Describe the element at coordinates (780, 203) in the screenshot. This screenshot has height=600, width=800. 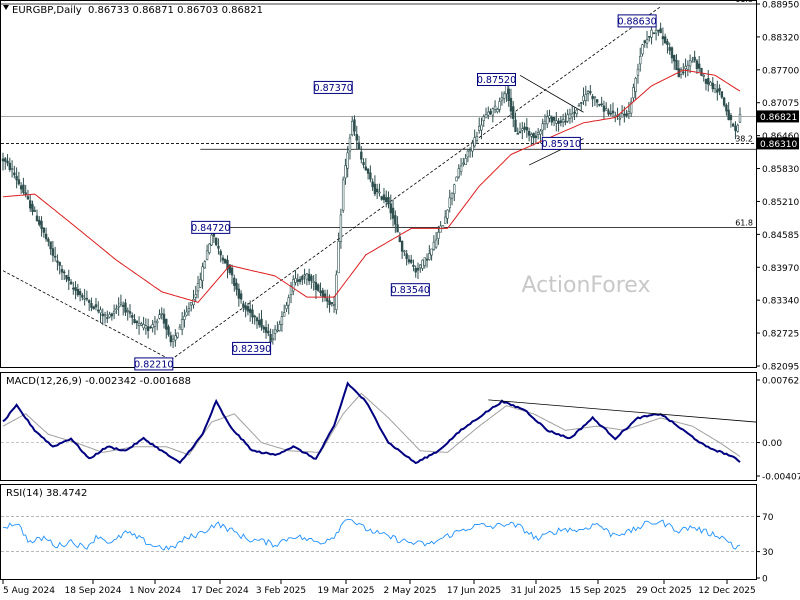
I see `y-tick-label: 0.85210` at that location.